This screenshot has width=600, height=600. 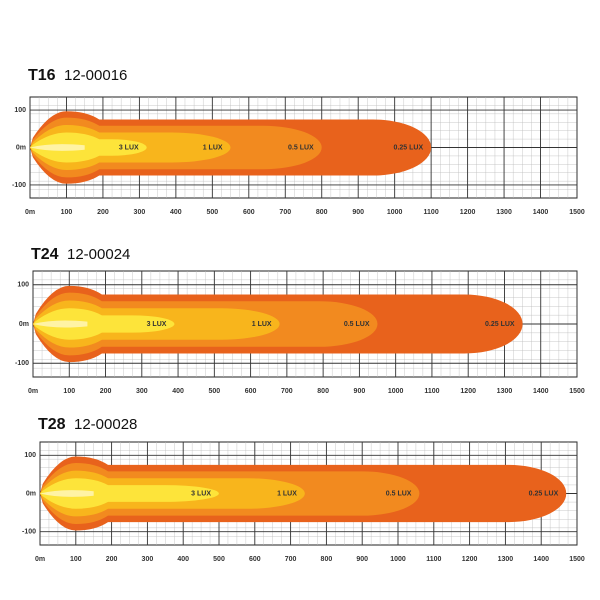 What do you see at coordinates (105, 424) in the screenshot?
I see `panel-subtitle: 12-00028` at bounding box center [105, 424].